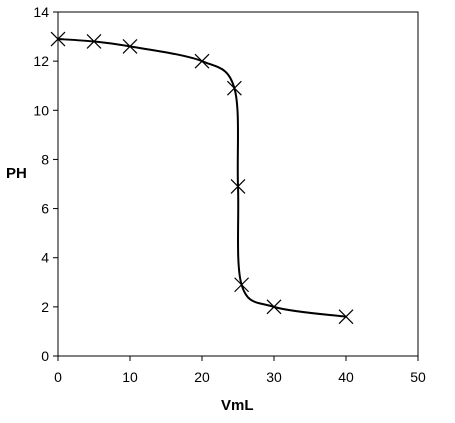 This screenshot has height=423, width=455. Describe the element at coordinates (240, 370) in the screenshot. I see `x-axis: 0 10 20 30 40 50` at that location.